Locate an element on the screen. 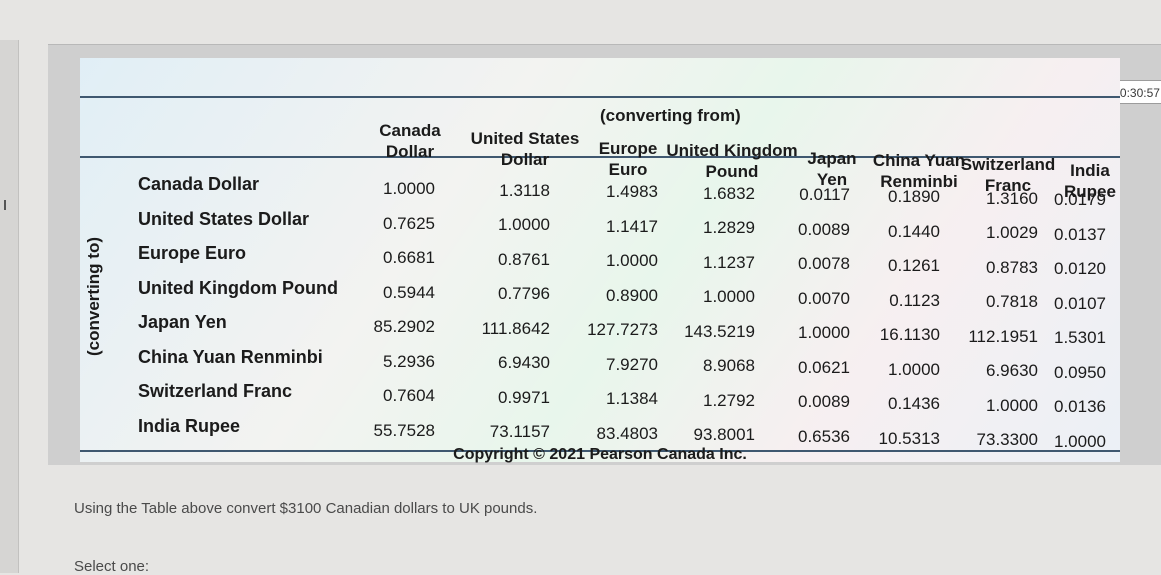 This screenshot has width=1161, height=575. column-header-line: United Kingdom is located at coordinates (732, 150).